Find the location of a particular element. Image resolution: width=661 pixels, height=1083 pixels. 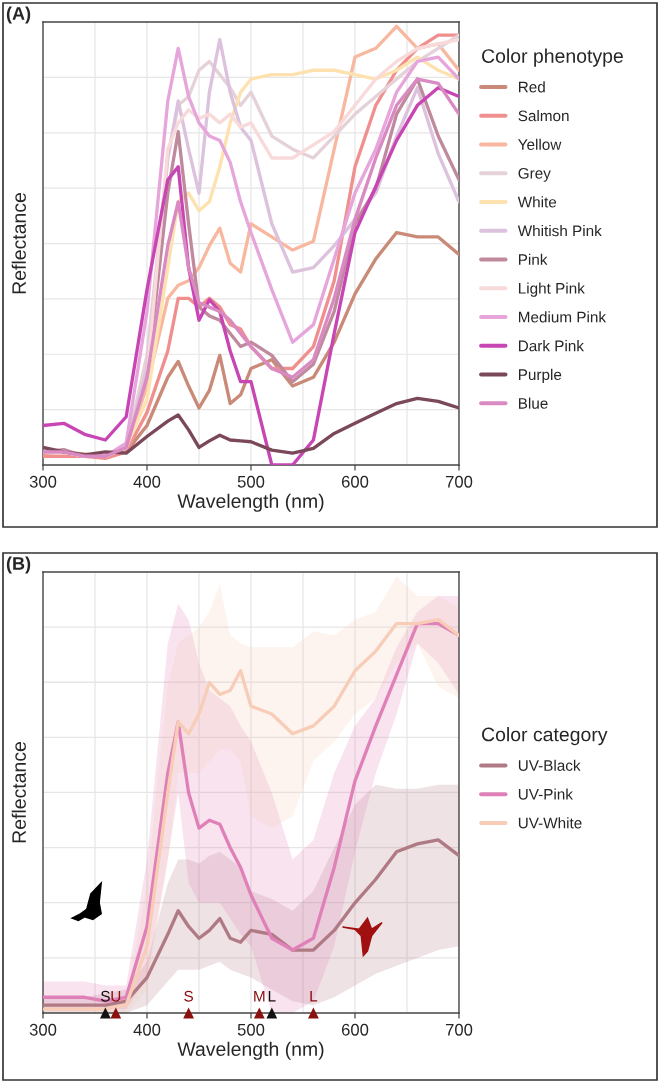

legend-label: Blue is located at coordinates (533, 403).